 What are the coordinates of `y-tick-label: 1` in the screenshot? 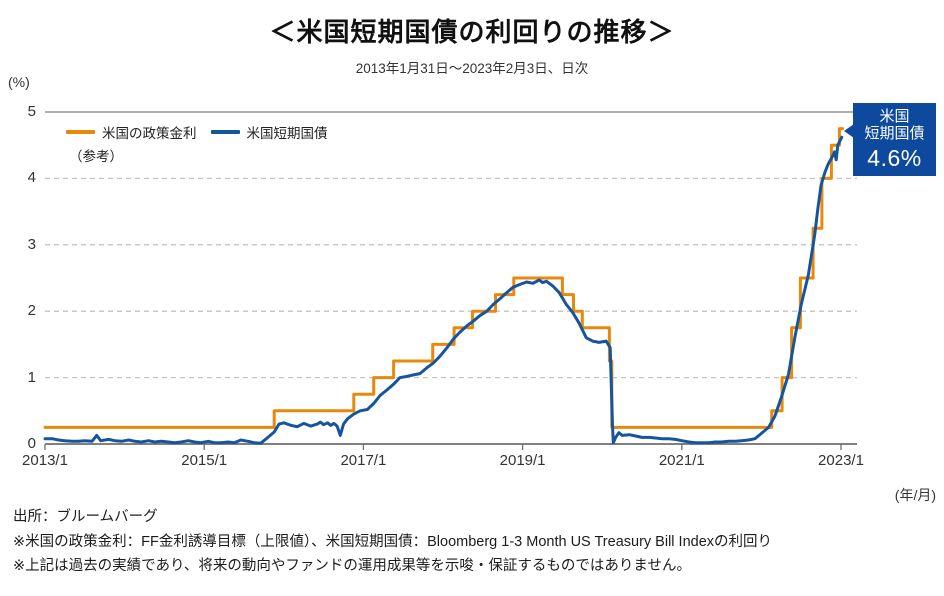 It's located at (31, 377).